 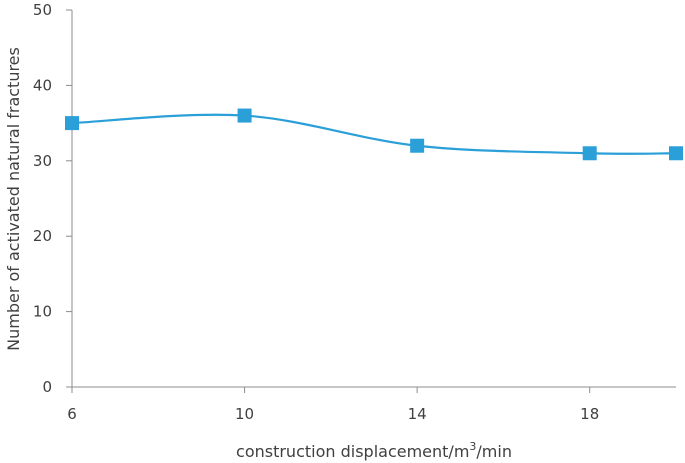 I want to click on x-tick-label: 18, so click(x=589, y=414).